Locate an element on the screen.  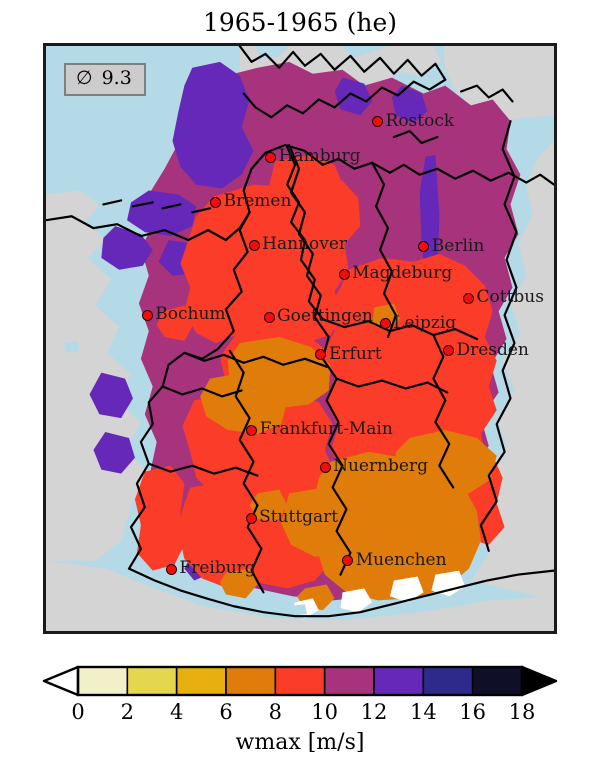
city-label: Muenchen is located at coordinates (401, 559).